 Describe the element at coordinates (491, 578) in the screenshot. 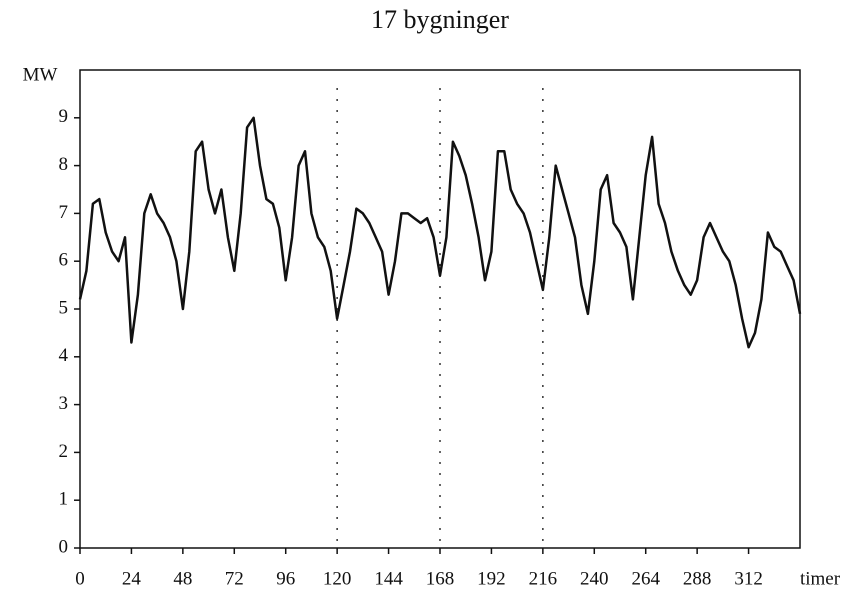

I see `x-tick-label: 192` at that location.